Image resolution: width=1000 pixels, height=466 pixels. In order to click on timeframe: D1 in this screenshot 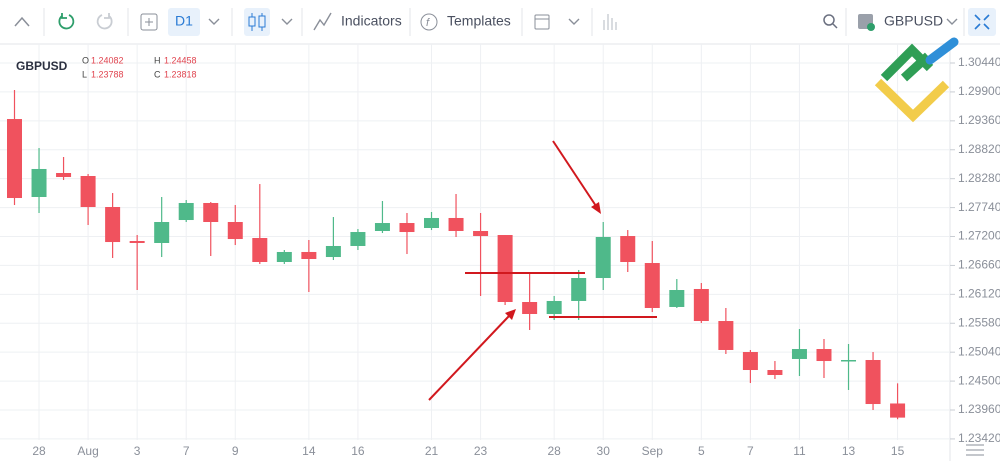, I will do `click(184, 21)`.